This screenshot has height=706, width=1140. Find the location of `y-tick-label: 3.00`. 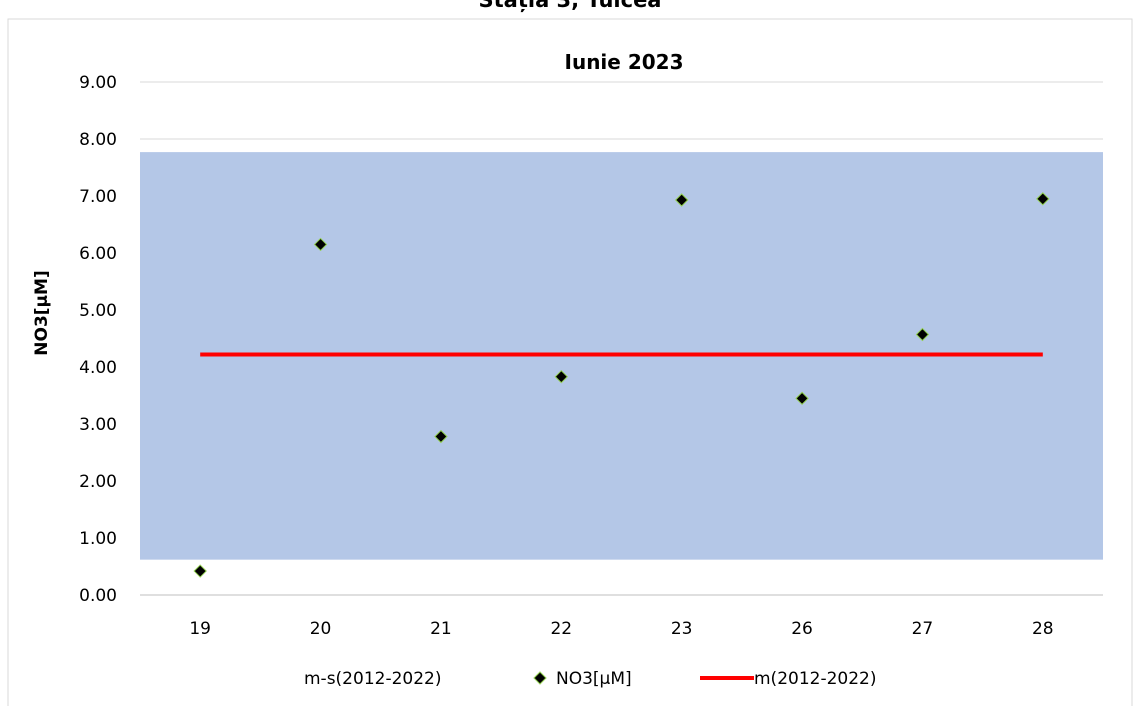

y-tick-label: 3.00 is located at coordinates (98, 425).